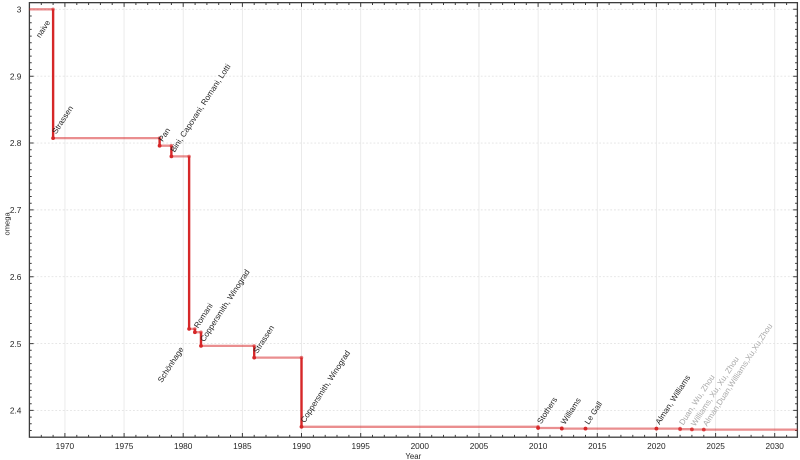 This screenshot has height=460, width=800. What do you see at coordinates (16, 143) in the screenshot?
I see `svg-text: 2.8` at bounding box center [16, 143].